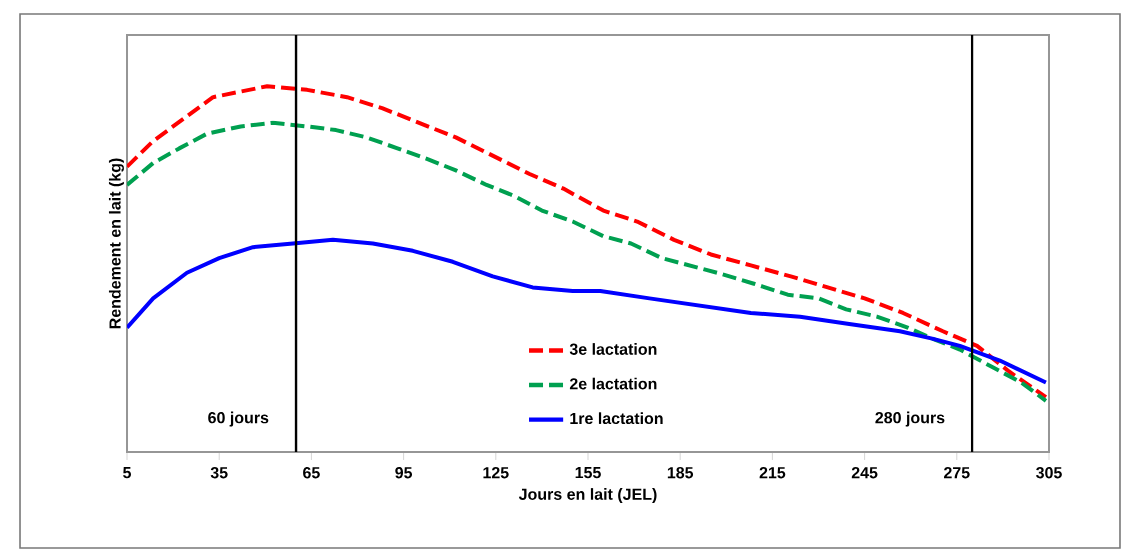 Image resolution: width=1131 pixels, height=552 pixels. Describe the element at coordinates (496, 473) in the screenshot. I see `x-tick-label: 125` at that location.